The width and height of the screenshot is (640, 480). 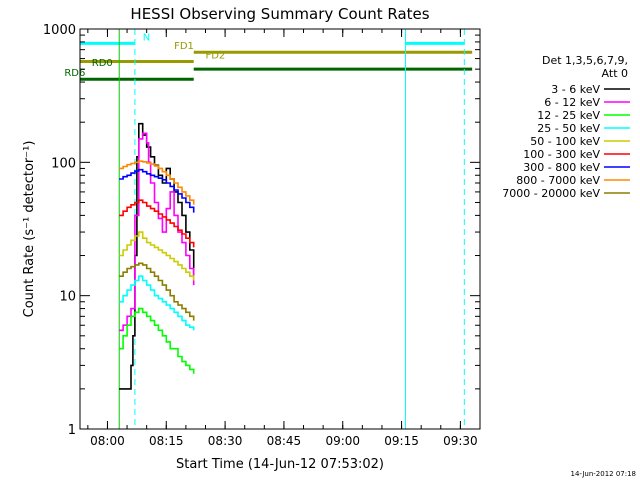 I want to click on chart-title: HESSI Observing Summary Count Rates, so click(x=279, y=14).